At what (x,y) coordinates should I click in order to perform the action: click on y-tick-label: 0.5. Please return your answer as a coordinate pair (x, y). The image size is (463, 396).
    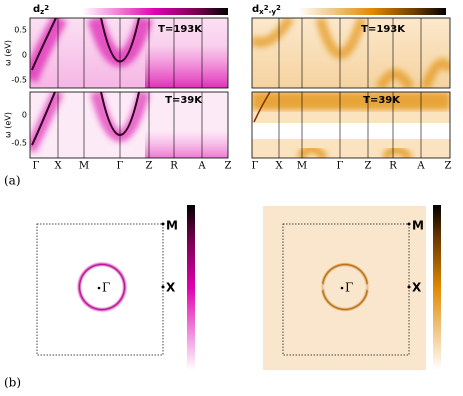
    Looking at the image, I should click on (20, 30).